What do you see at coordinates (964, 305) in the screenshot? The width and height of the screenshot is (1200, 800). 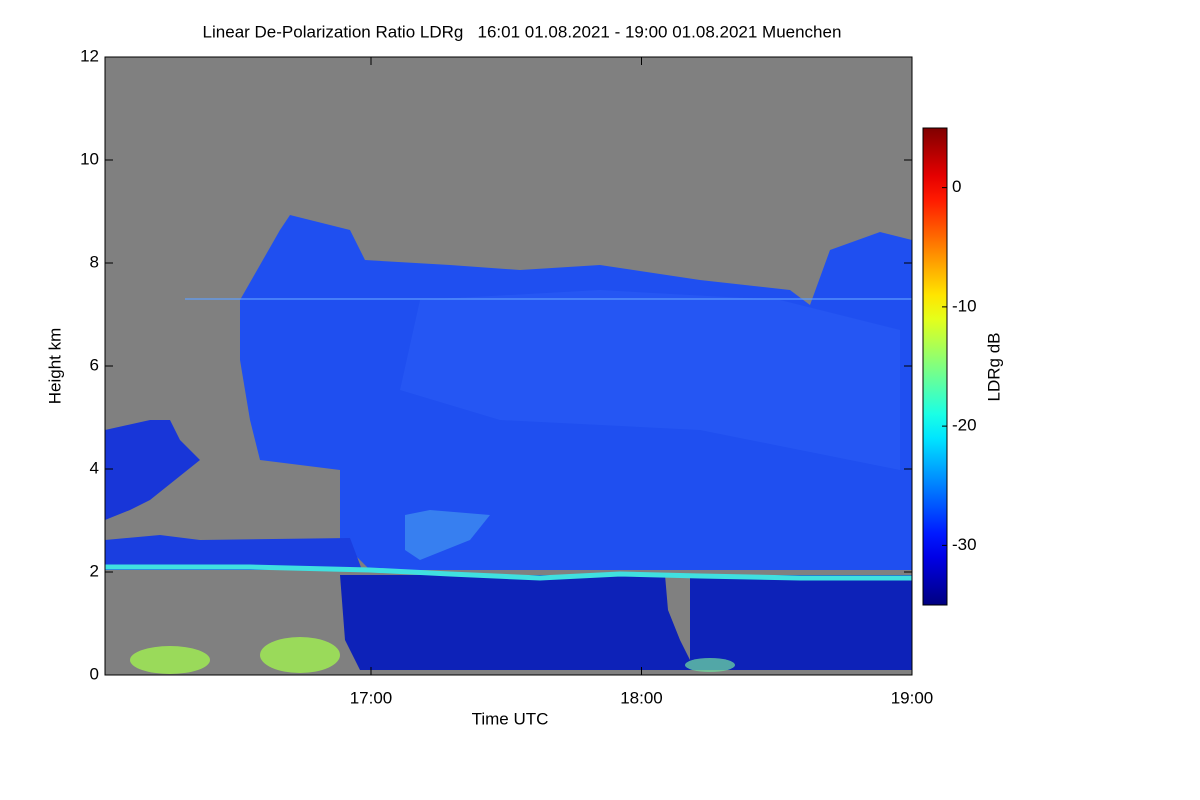 I see `colorbar-tick-label: -10` at bounding box center [964, 305].